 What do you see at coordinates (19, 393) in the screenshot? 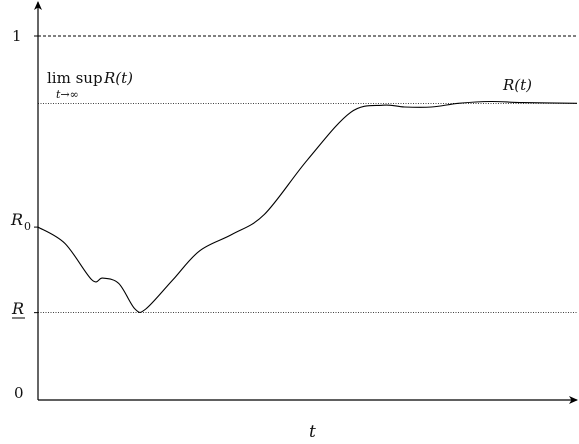
I see `tick-label-zero: 0` at bounding box center [19, 393].